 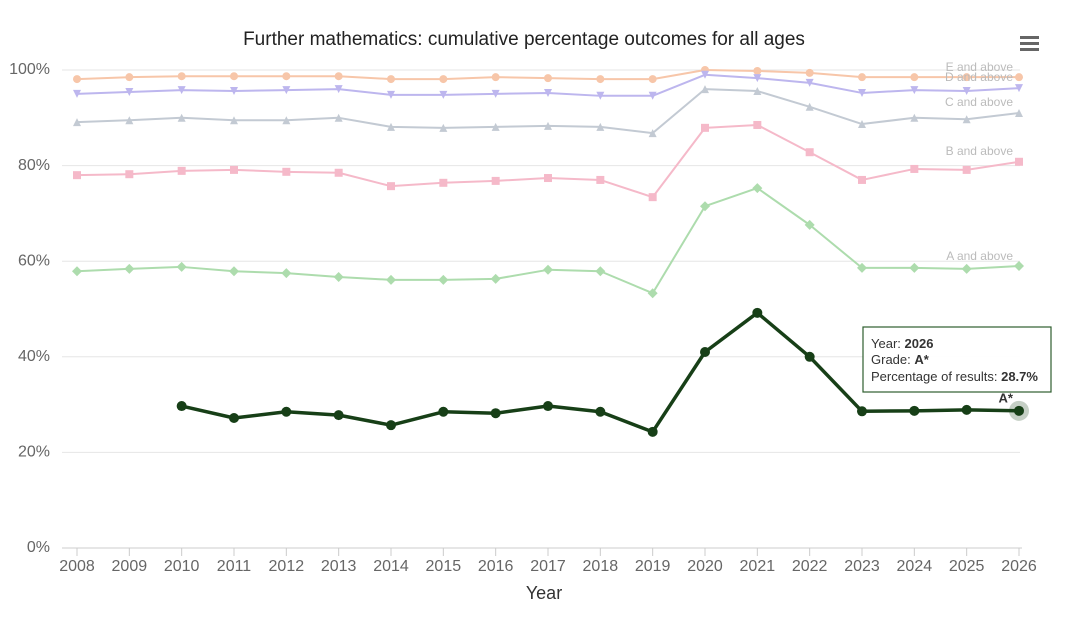 I want to click on menu-button, so click(x=1029, y=43).